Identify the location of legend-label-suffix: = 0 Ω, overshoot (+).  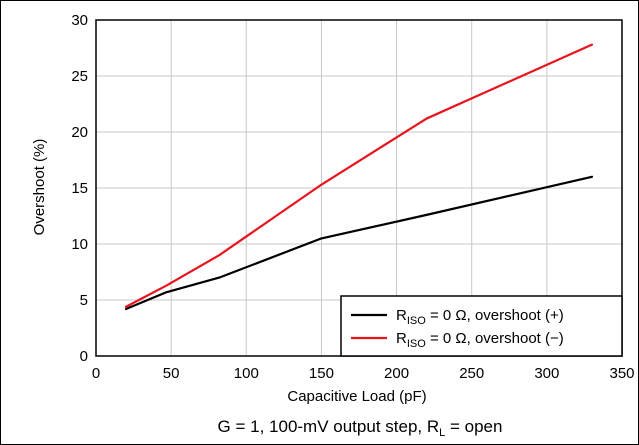
(495, 315).